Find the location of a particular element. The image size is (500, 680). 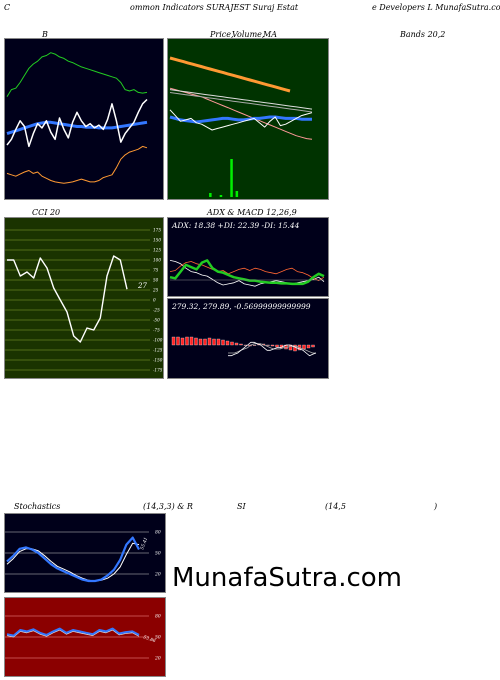

price-chart is located at coordinates (241, 126).